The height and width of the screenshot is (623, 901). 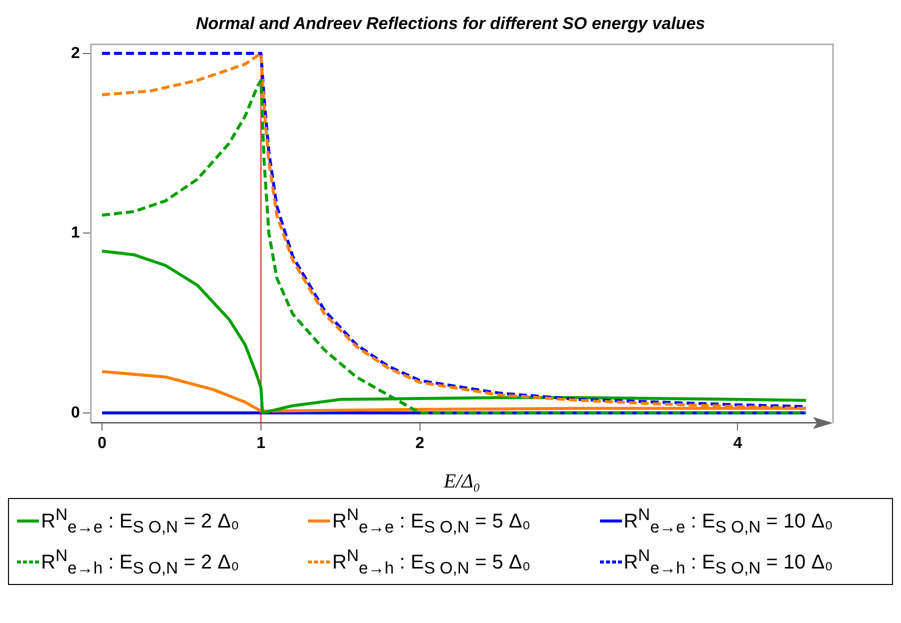 What do you see at coordinates (728, 562) in the screenshot?
I see `legend-label: R$^{N}$$_{e→h}$ : E$_{S O,N}$ = 10 Δ₀` at bounding box center [728, 562].